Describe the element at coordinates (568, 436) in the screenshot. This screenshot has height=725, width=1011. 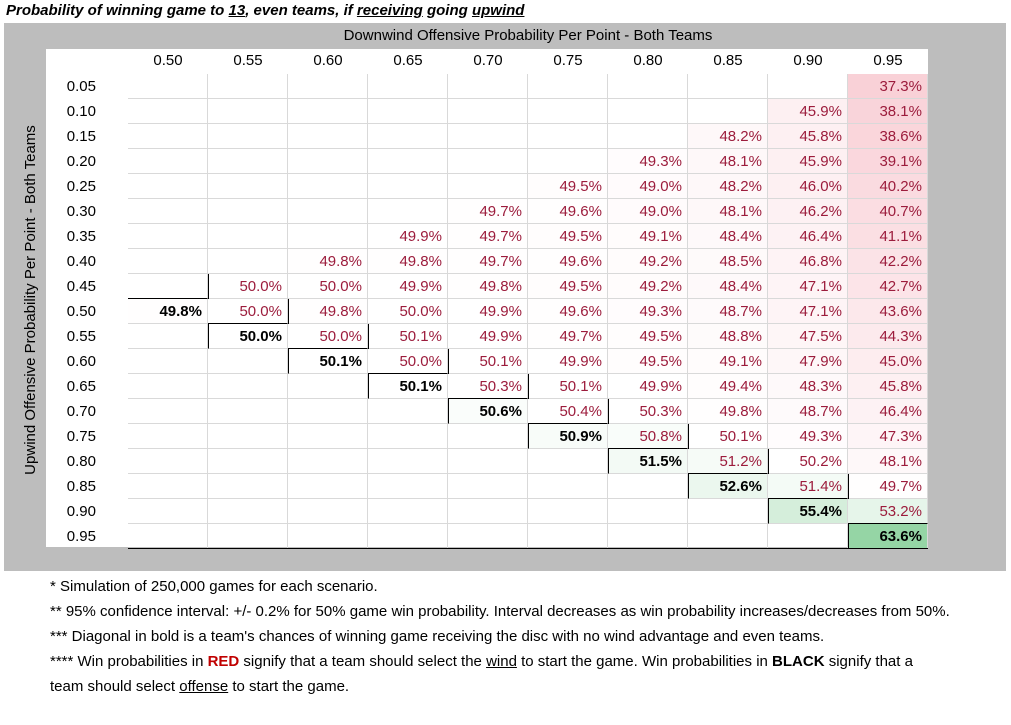
I see `table-cell: 50.9%` at that location.